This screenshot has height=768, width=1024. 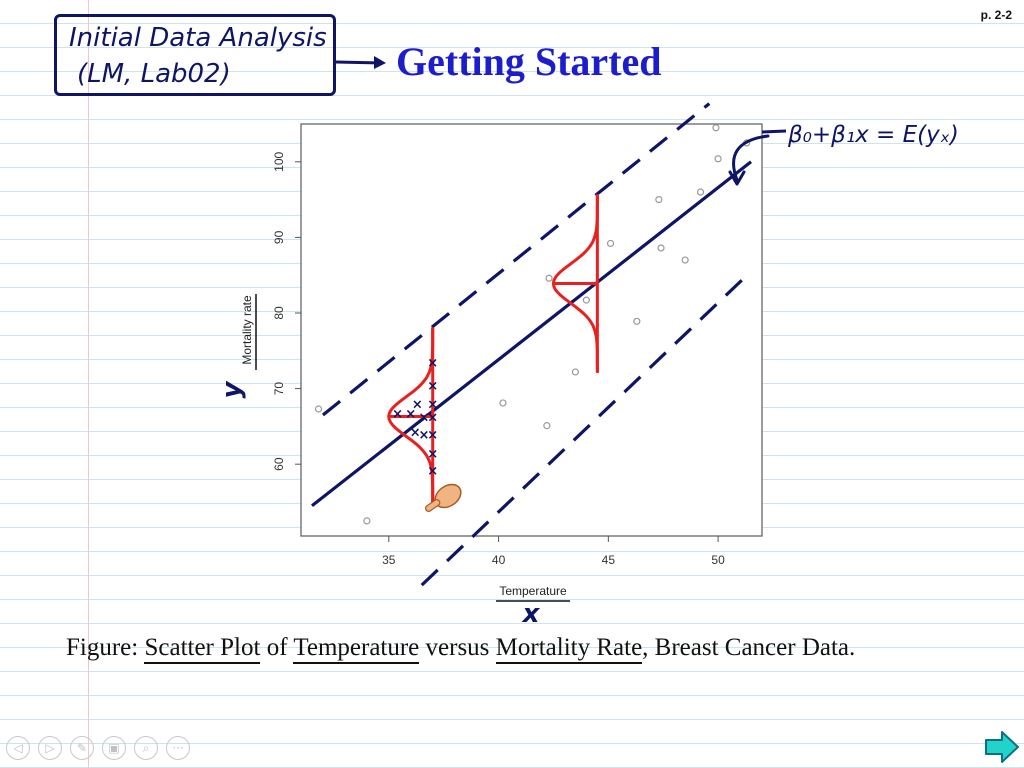 What do you see at coordinates (774, 131) in the screenshot?
I see `equation-dash` at bounding box center [774, 131].